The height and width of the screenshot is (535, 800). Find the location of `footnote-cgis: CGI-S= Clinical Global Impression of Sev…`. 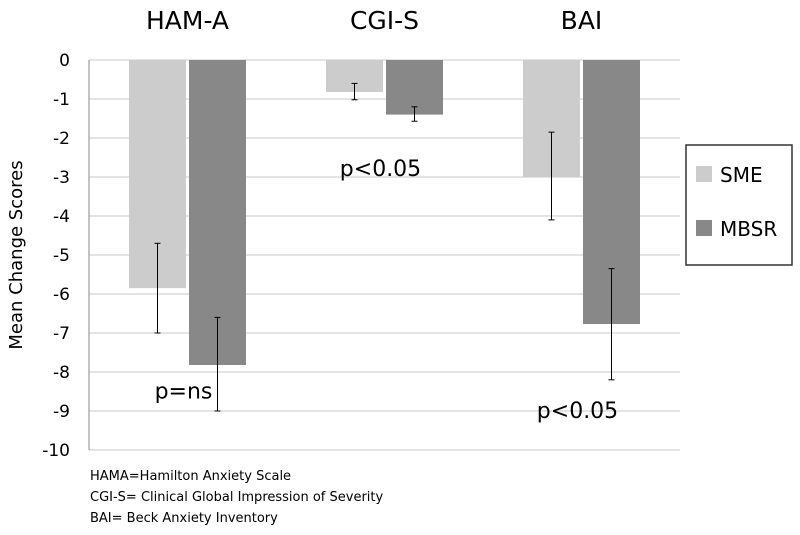

footnote-cgis: CGI-S= Clinical Global Impression of Sev… is located at coordinates (237, 497).